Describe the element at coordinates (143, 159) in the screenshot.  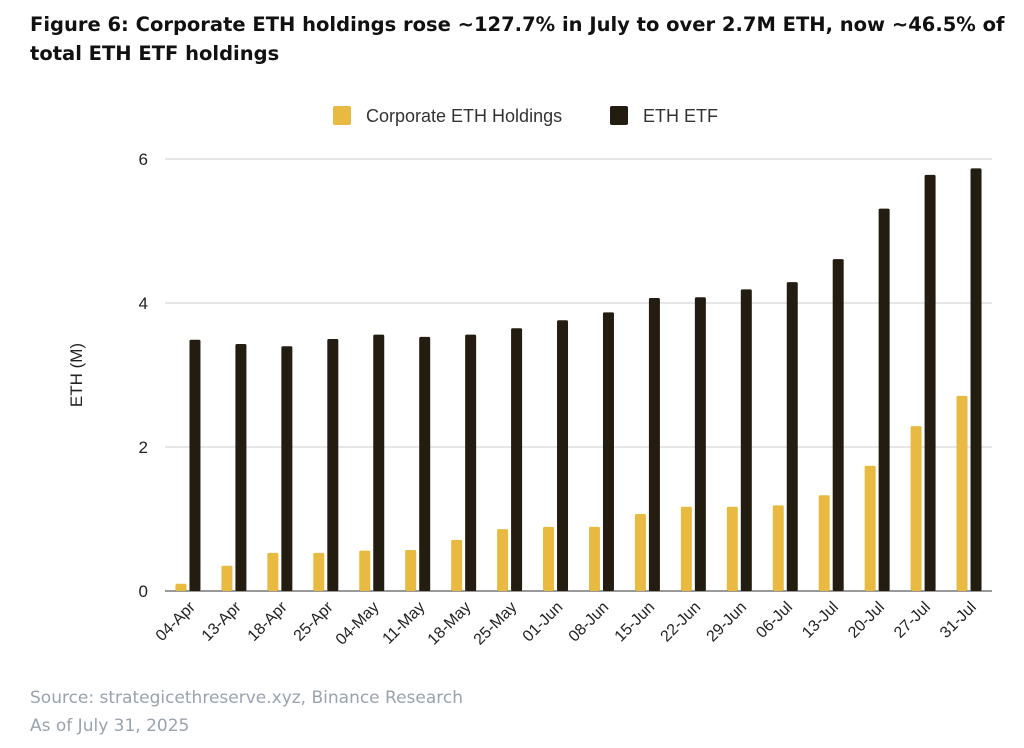
I see `y-tick-label: 6` at that location.